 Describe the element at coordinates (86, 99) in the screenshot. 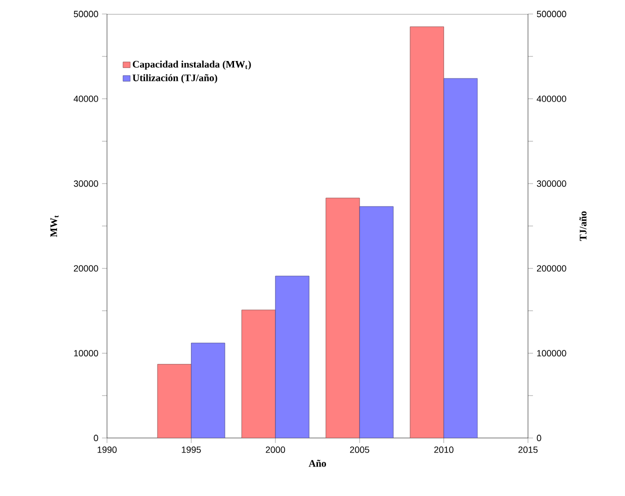

I see `y-tick-label: 40000` at that location.